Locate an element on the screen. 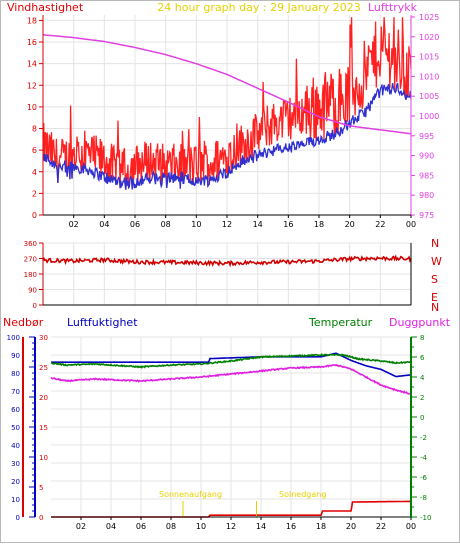  humidity-series-line is located at coordinates (231, 365).